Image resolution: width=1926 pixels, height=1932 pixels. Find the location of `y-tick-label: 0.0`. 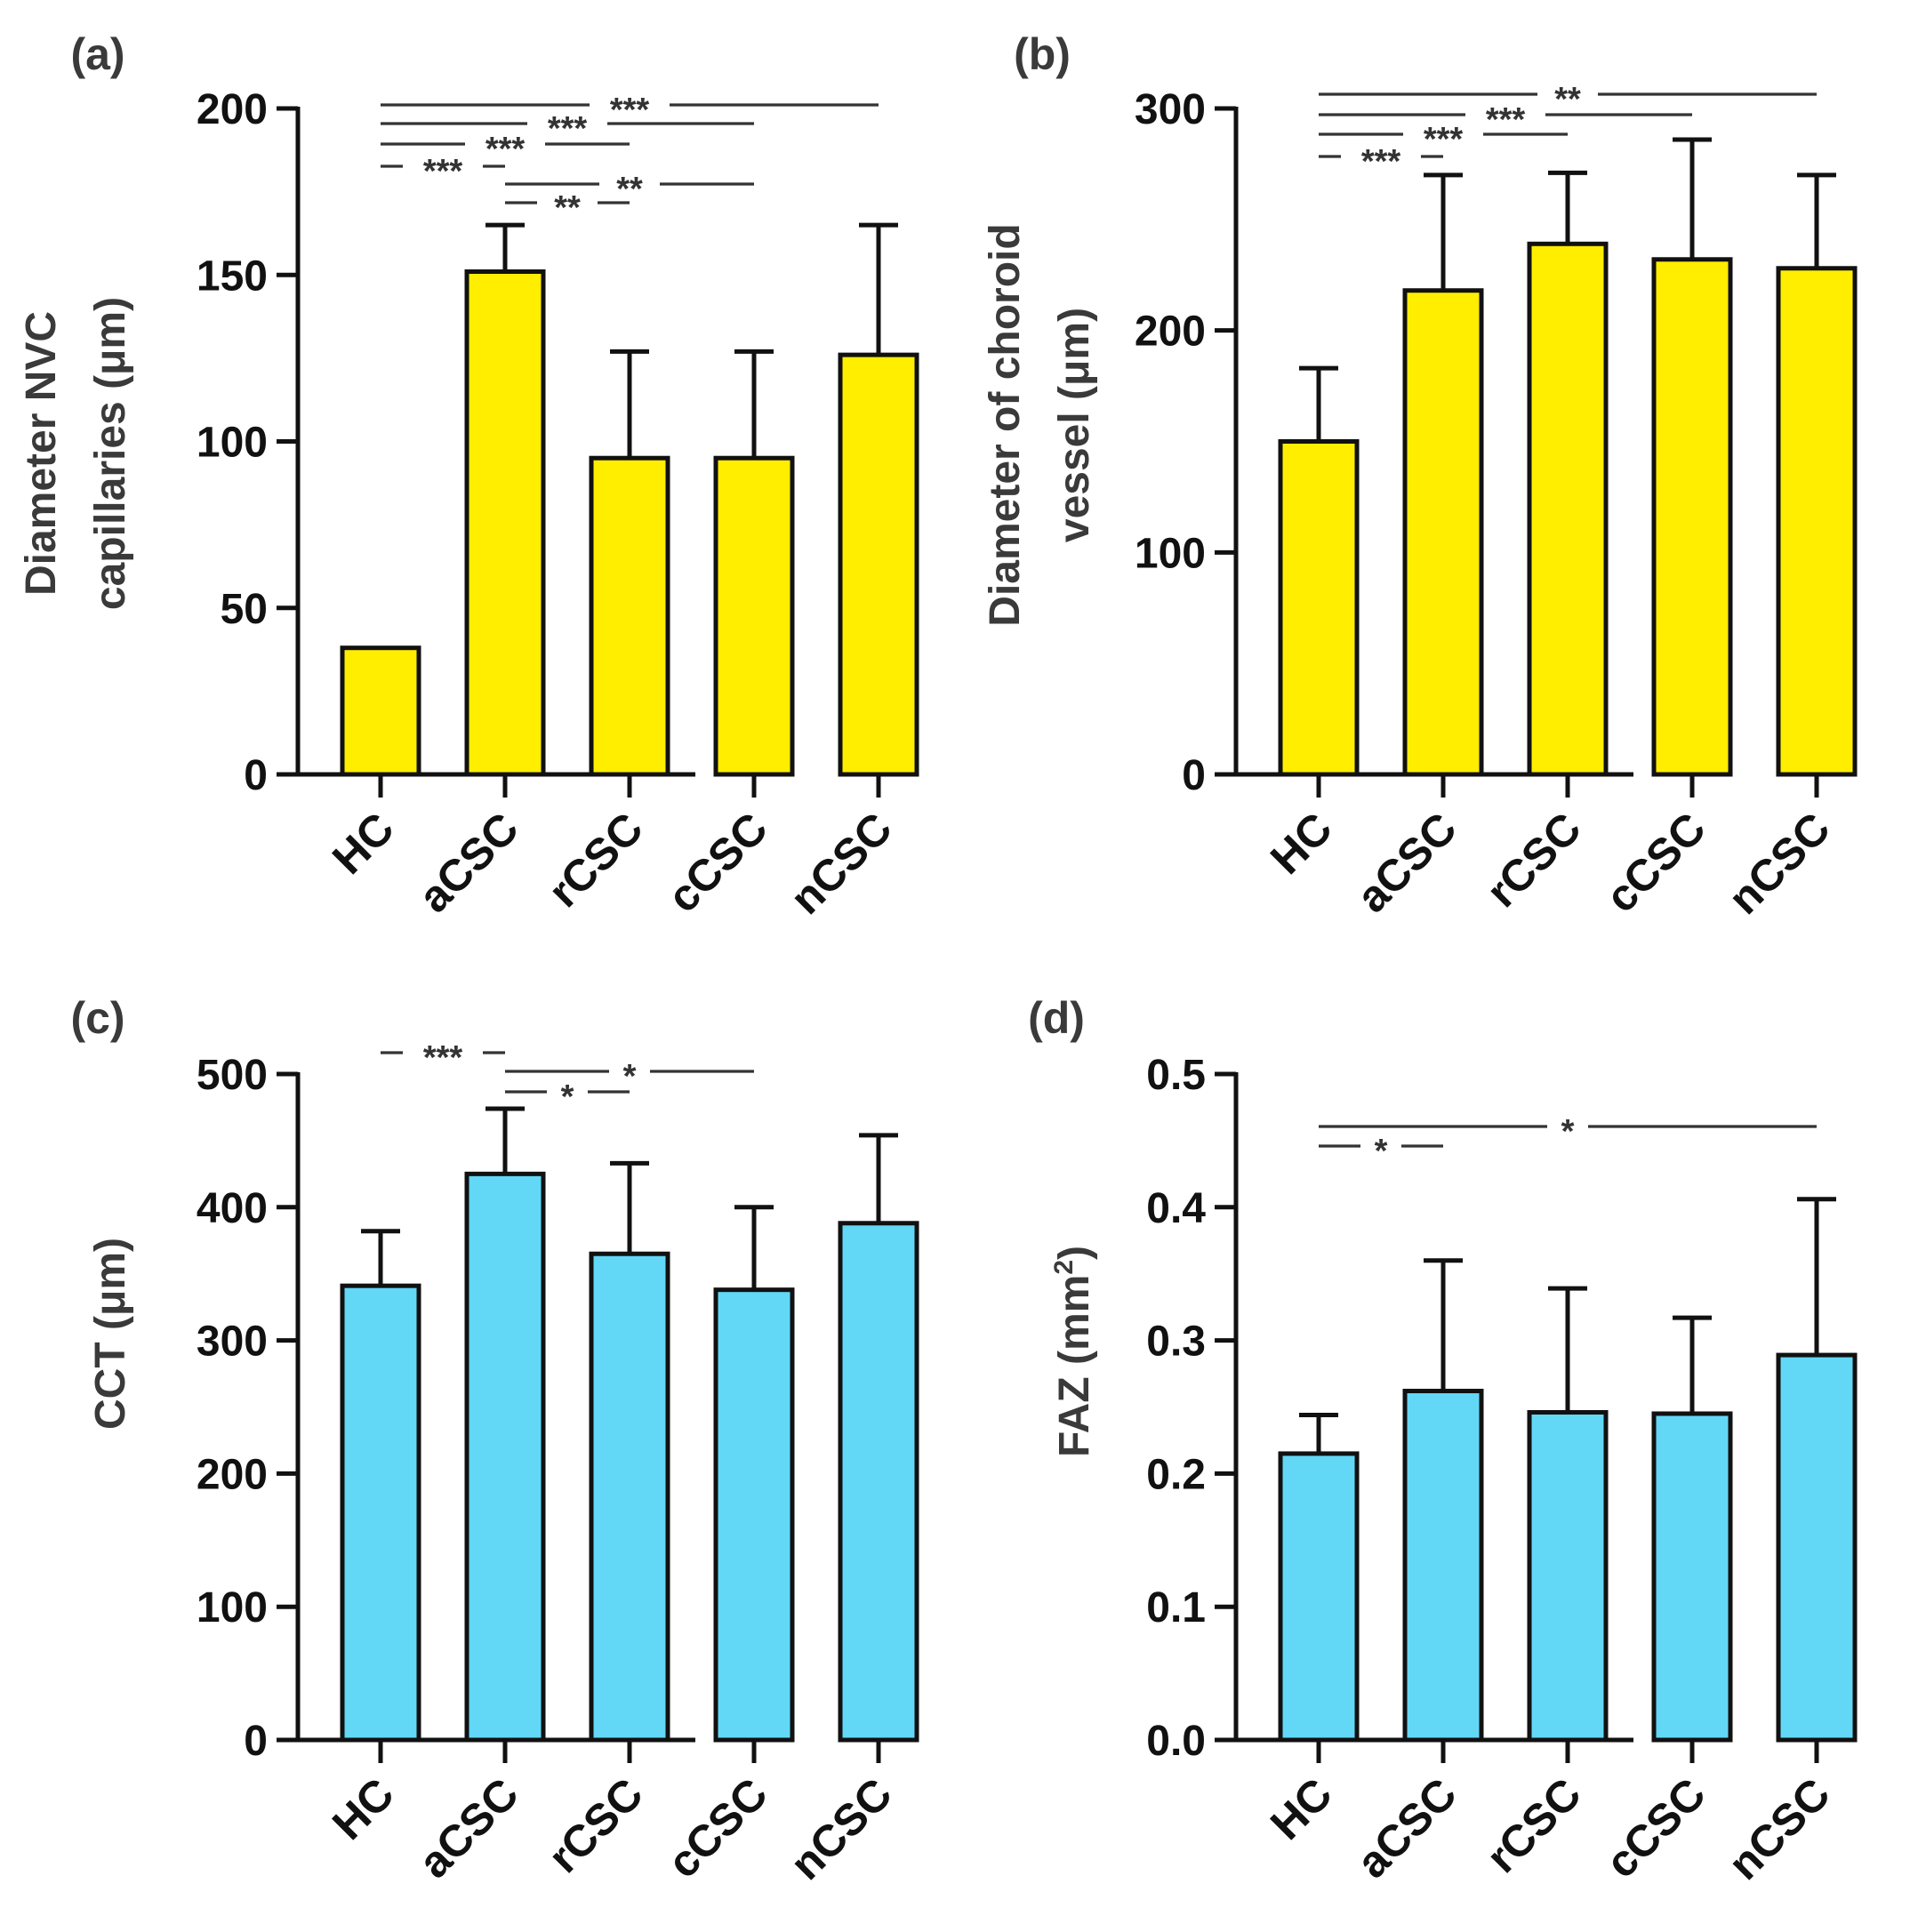

y-tick-label: 0.0 is located at coordinates (1176, 1742).